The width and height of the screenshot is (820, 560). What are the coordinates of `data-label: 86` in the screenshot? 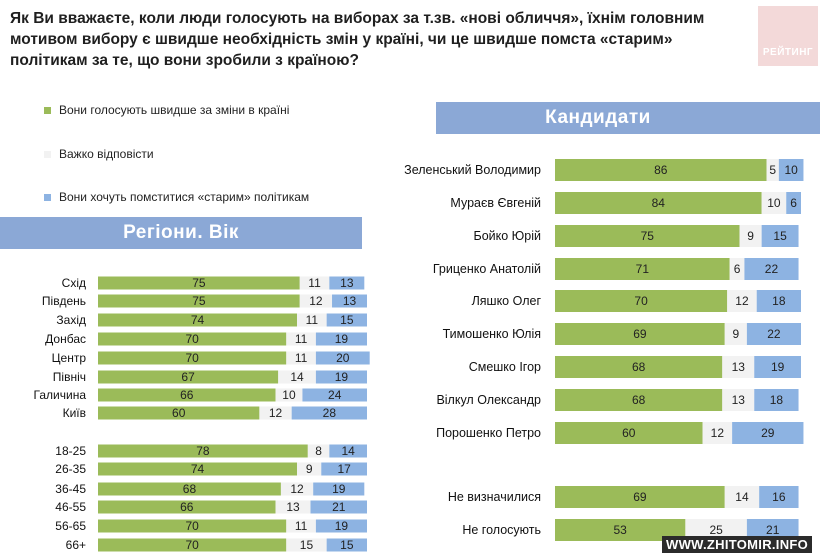 It's located at (661, 170).